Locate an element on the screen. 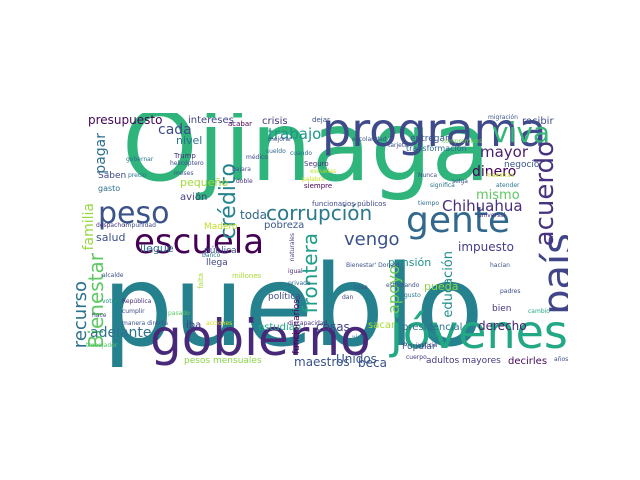 This screenshot has width=640, height=480. word-meses: meses is located at coordinates (184, 173).